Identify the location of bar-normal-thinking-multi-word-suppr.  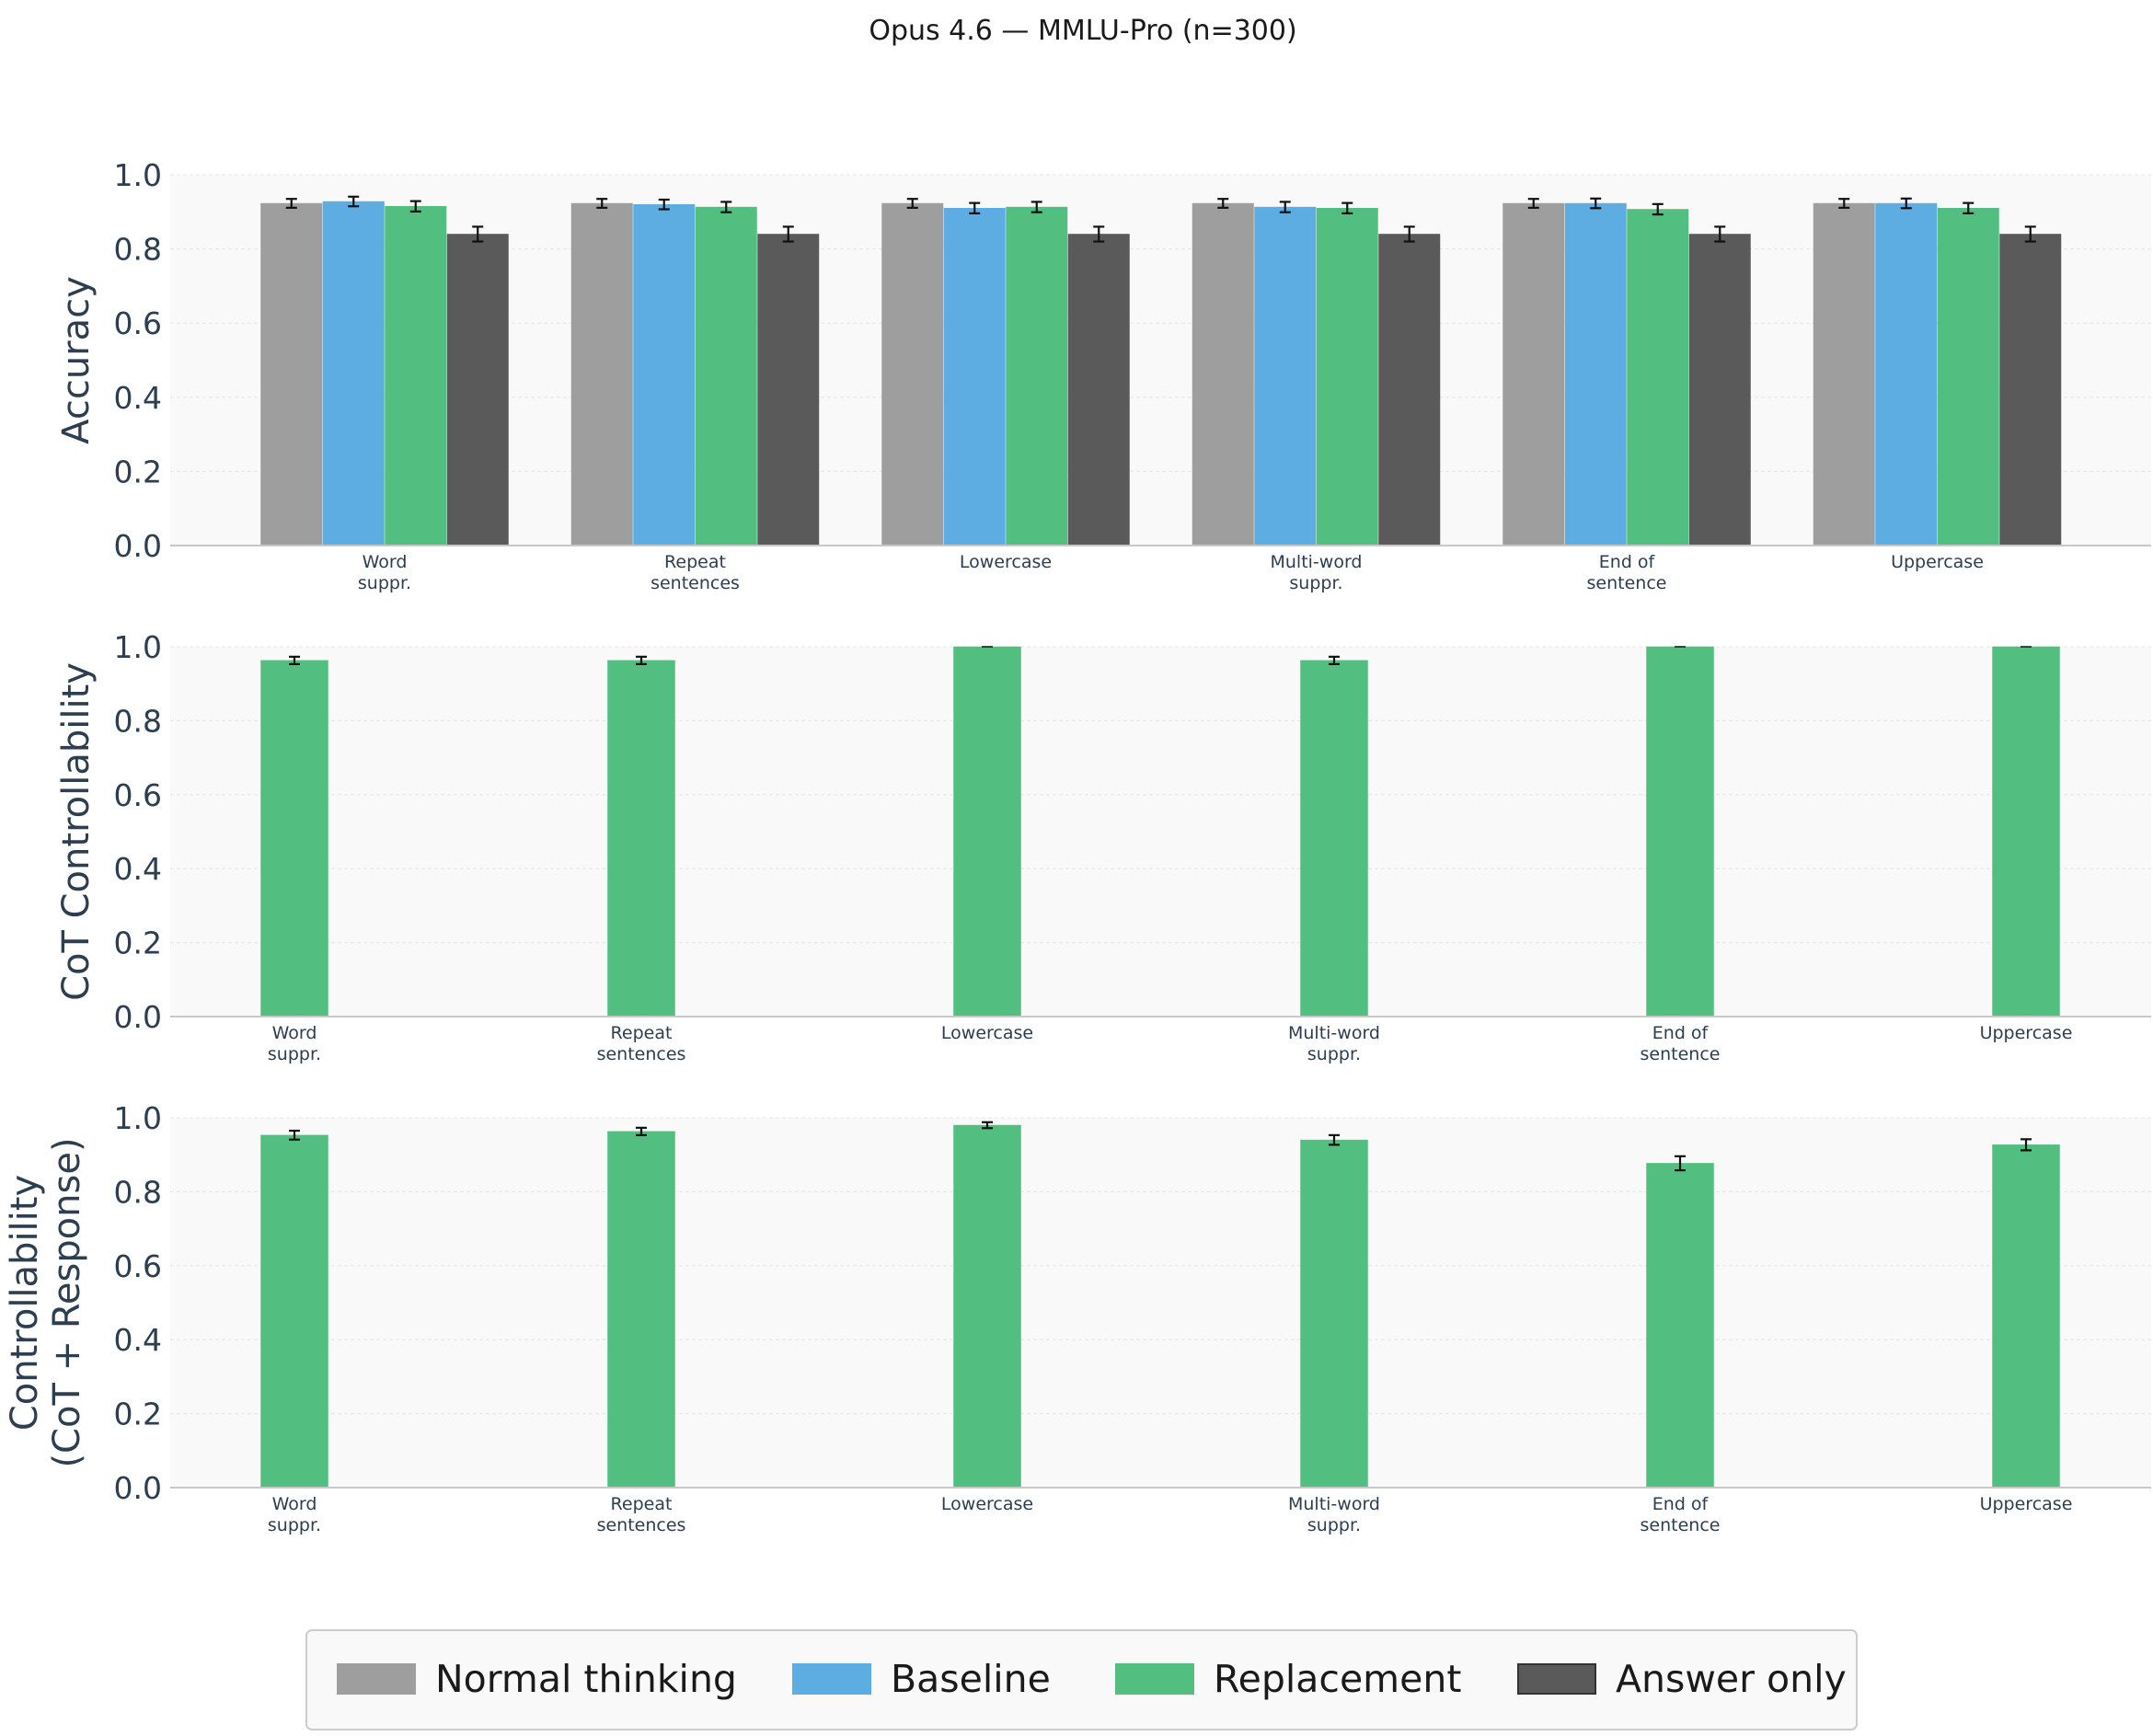
(1223, 374).